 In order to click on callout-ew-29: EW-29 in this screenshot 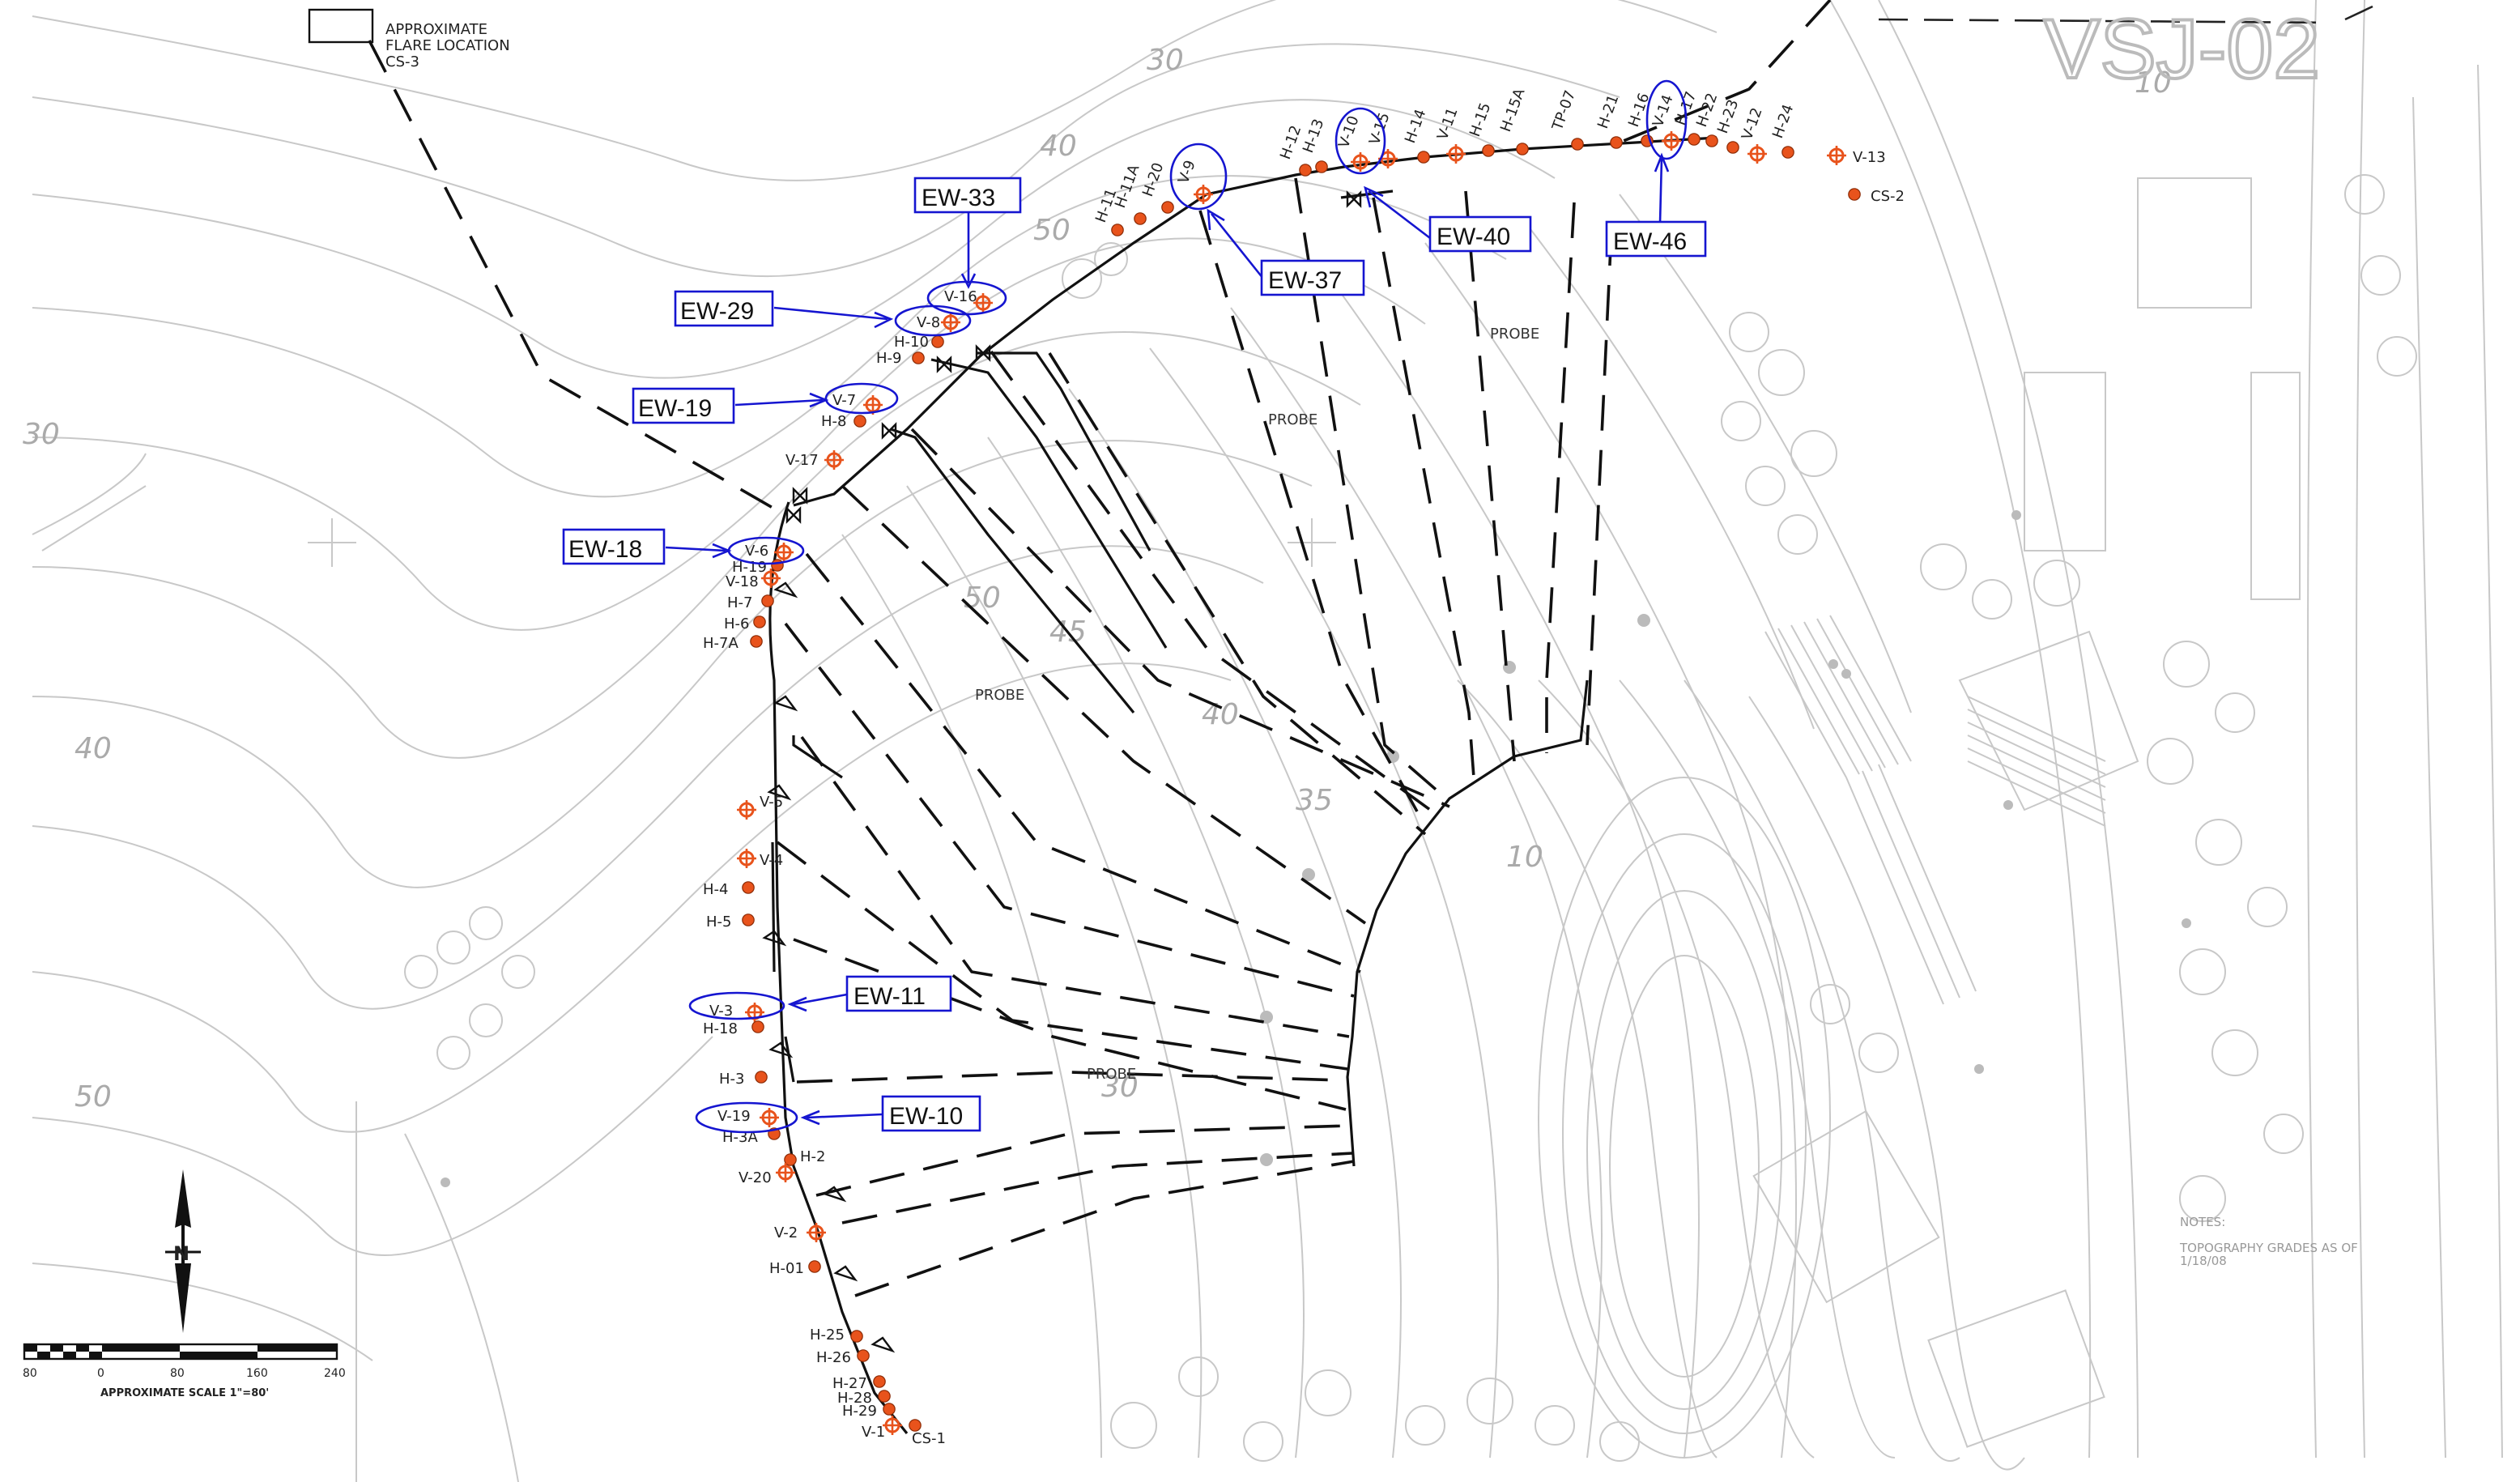, I will do `click(717, 311)`.